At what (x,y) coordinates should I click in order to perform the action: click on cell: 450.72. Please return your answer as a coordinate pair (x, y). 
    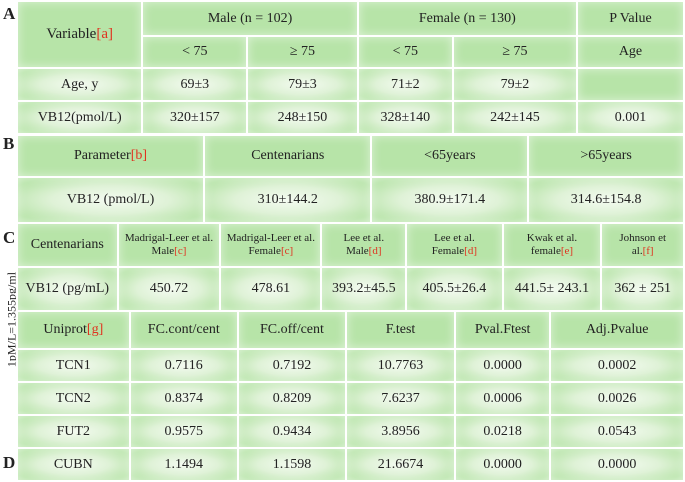
    Looking at the image, I should click on (169, 289).